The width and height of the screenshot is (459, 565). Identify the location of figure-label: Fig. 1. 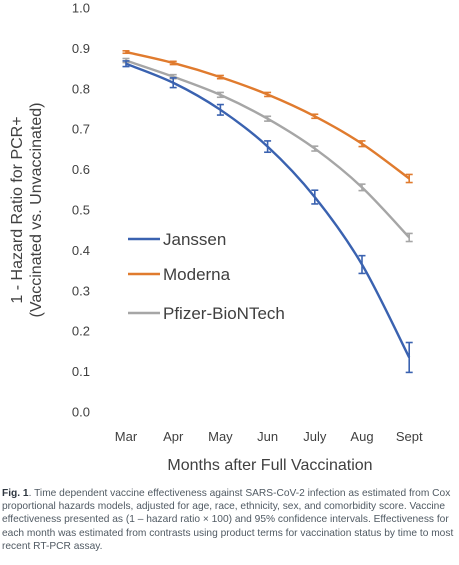
(15, 493).